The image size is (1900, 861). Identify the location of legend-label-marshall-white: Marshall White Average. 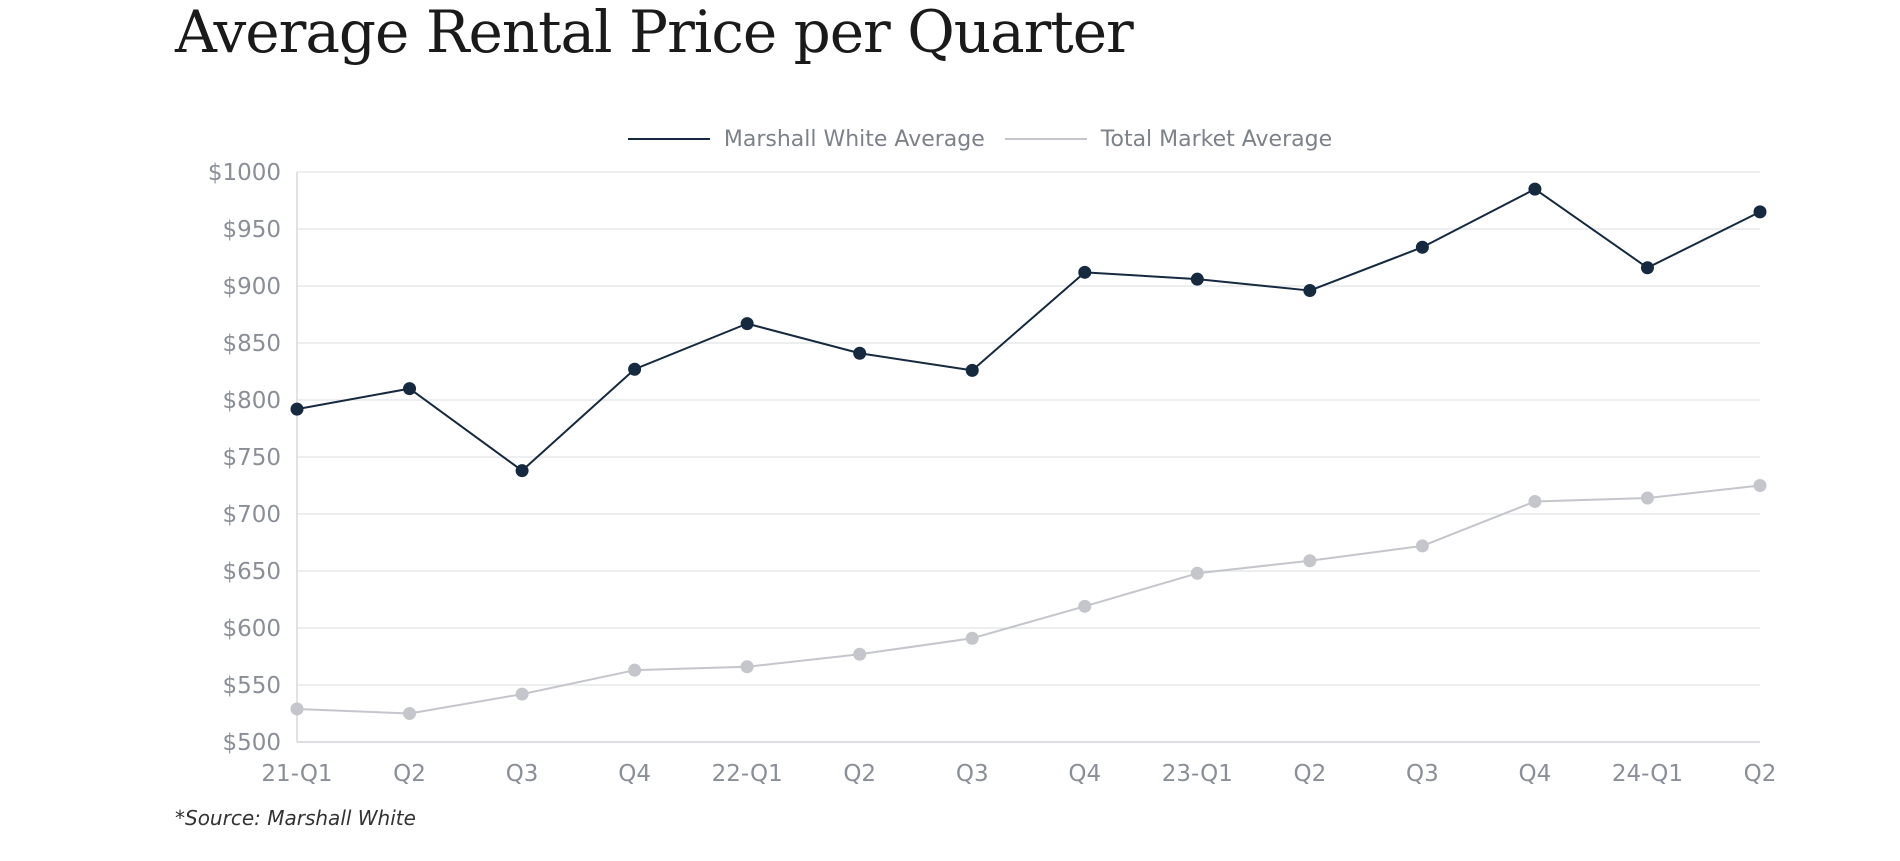
(854, 139).